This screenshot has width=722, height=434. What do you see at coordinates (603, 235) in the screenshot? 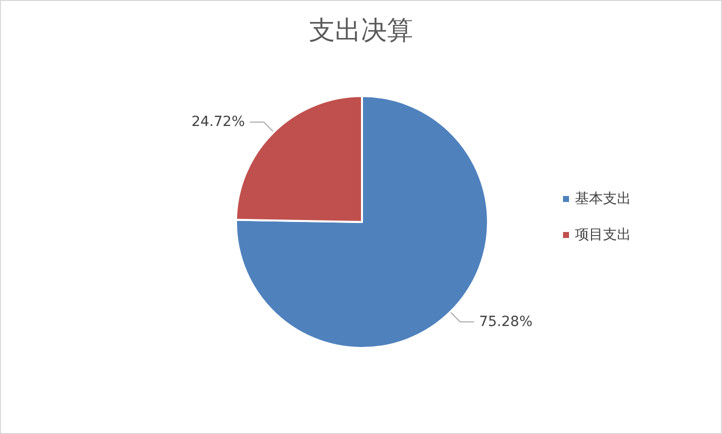
I see `legend-label: 项目支出` at bounding box center [603, 235].